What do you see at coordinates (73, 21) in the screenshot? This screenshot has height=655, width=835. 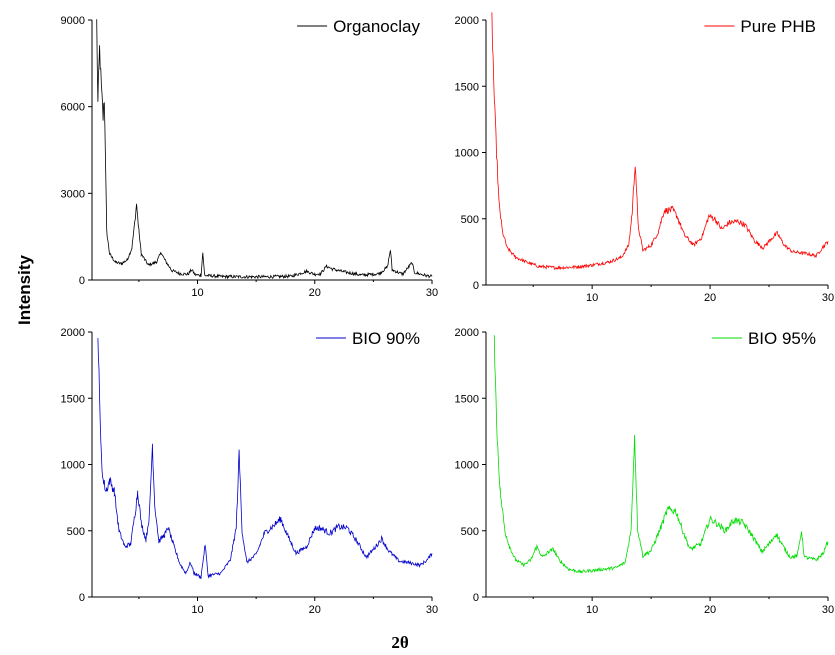 I see `y-tick-label: 9000` at bounding box center [73, 21].